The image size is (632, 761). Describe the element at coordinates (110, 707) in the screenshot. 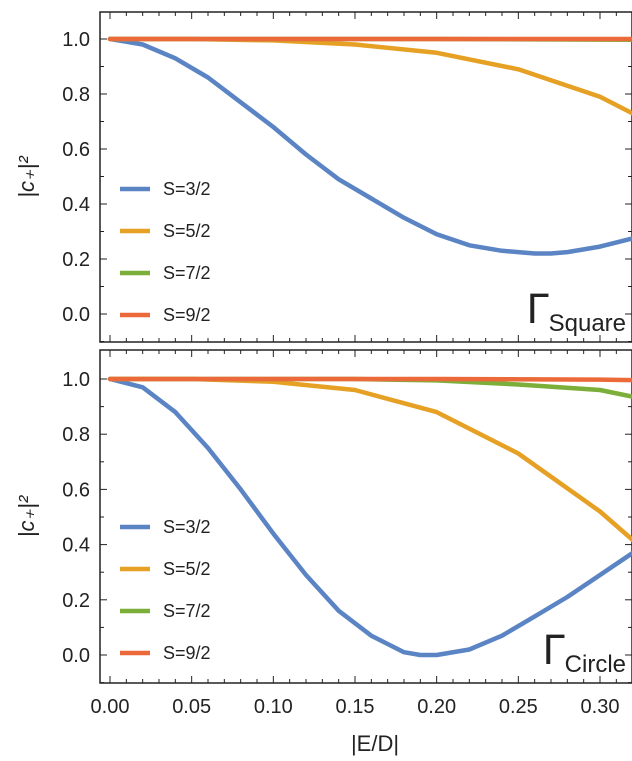

I see `x-tick-label: 0.00` at that location.